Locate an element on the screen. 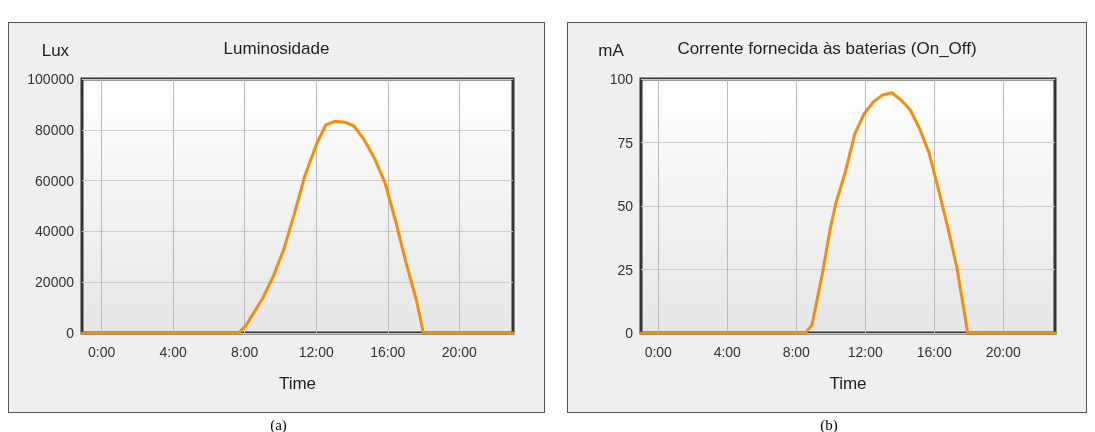 The image size is (1095, 432). y-tick-label: 100 is located at coordinates (621, 79).